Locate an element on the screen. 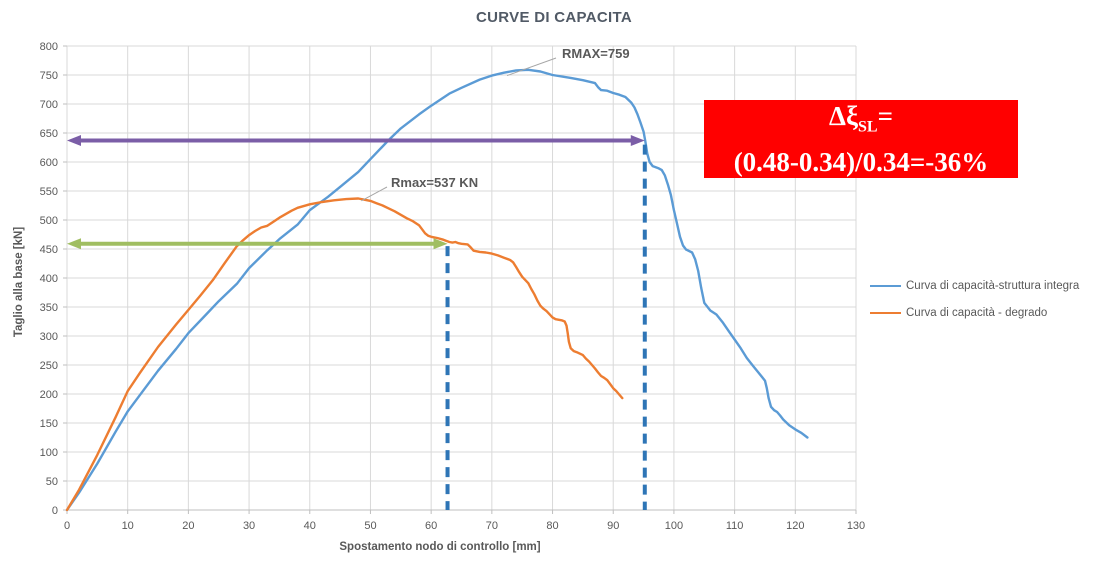  x-tick-label: 120 is located at coordinates (795, 526).